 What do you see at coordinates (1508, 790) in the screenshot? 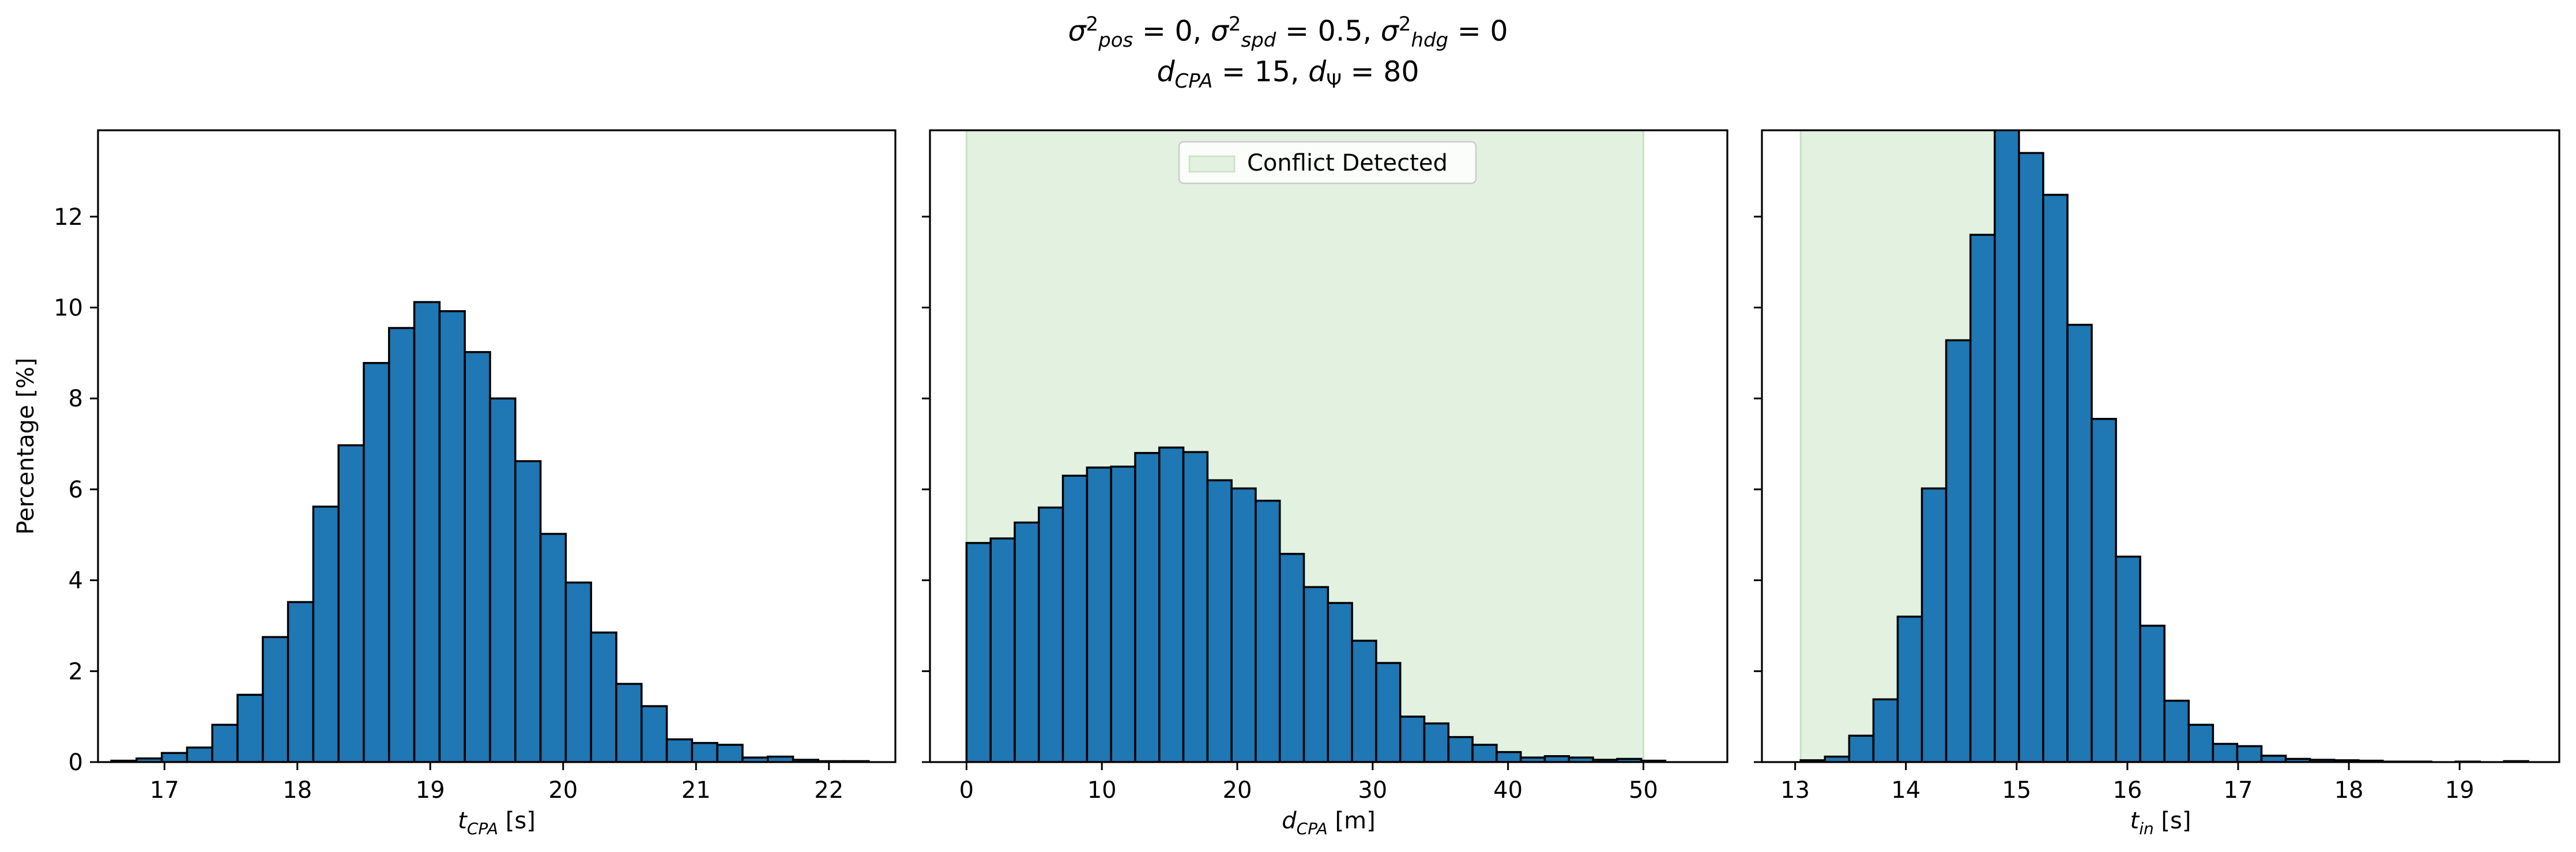
I see `x-tick-label: 40` at bounding box center [1508, 790].